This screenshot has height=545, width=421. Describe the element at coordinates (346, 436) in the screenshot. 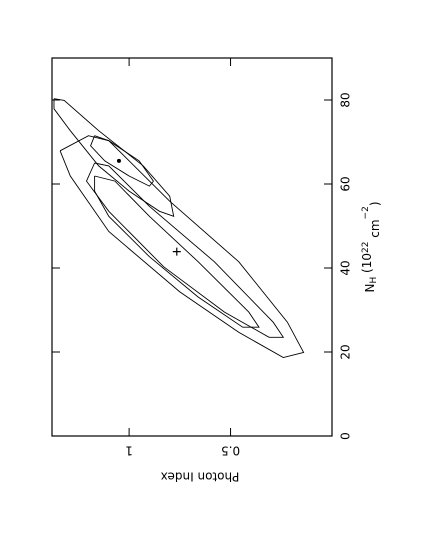

I see `x-tick-label: 0` at that location.